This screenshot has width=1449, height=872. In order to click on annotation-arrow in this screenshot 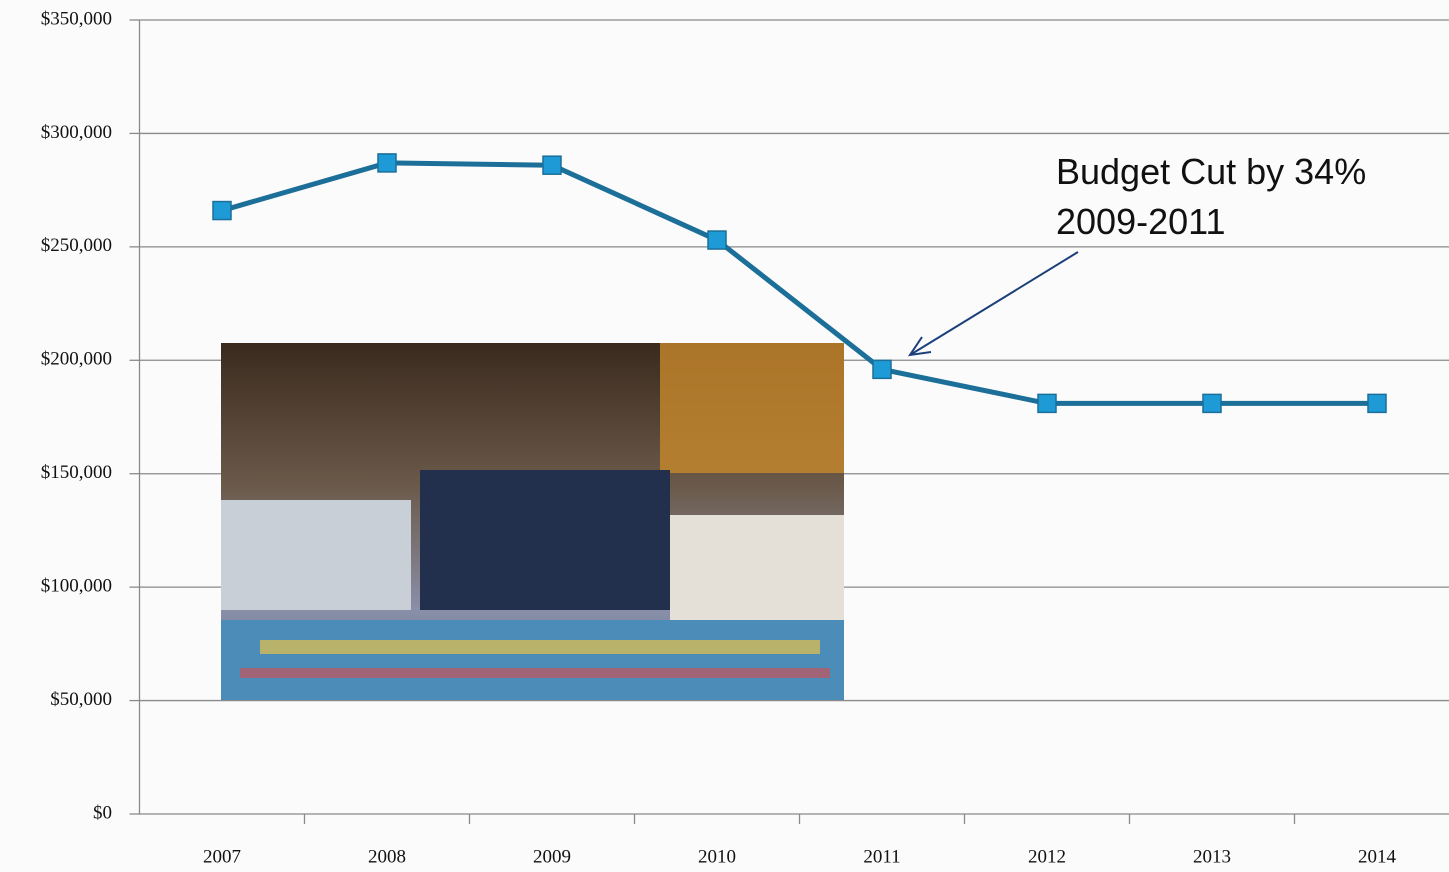, I will do `click(993, 304)`.